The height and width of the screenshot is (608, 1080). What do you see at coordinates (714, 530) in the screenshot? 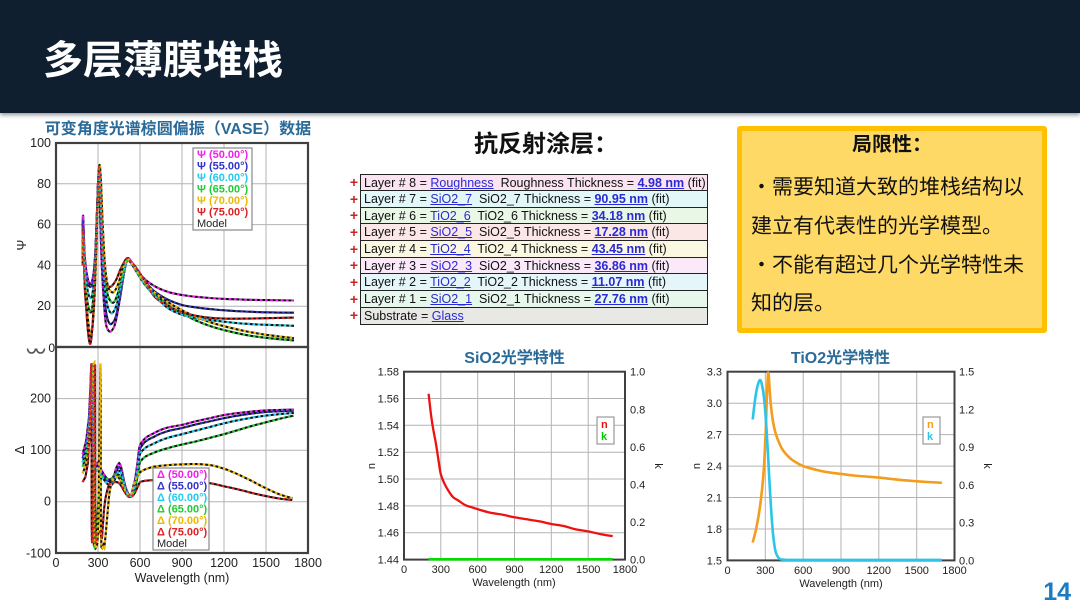
I see `svg-text: 1.8` at bounding box center [714, 530].